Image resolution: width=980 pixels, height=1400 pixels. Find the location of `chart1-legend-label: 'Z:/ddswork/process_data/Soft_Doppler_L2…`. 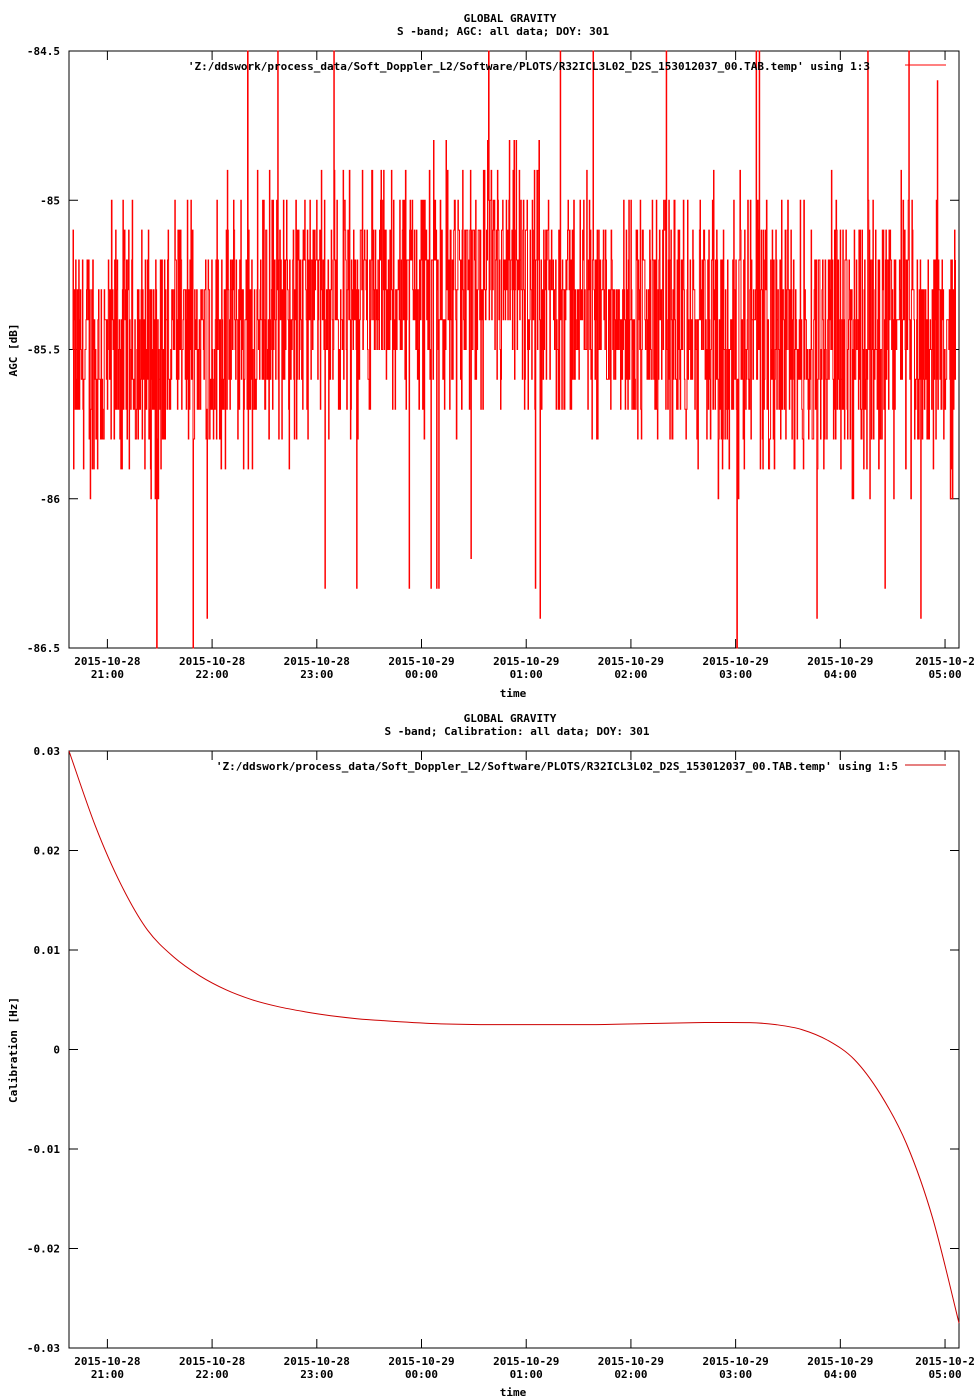

chart1-legend-label: 'Z:/ddswork/process_data/Soft_Doppler_L2… is located at coordinates (529, 66).